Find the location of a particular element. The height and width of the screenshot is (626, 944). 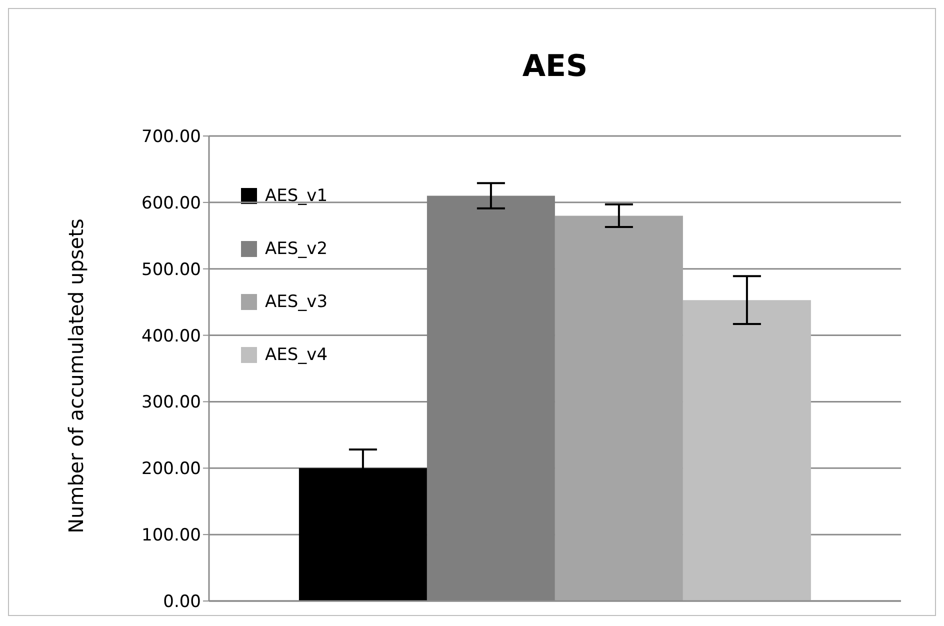

chart-title: AES is located at coordinates (555, 66).